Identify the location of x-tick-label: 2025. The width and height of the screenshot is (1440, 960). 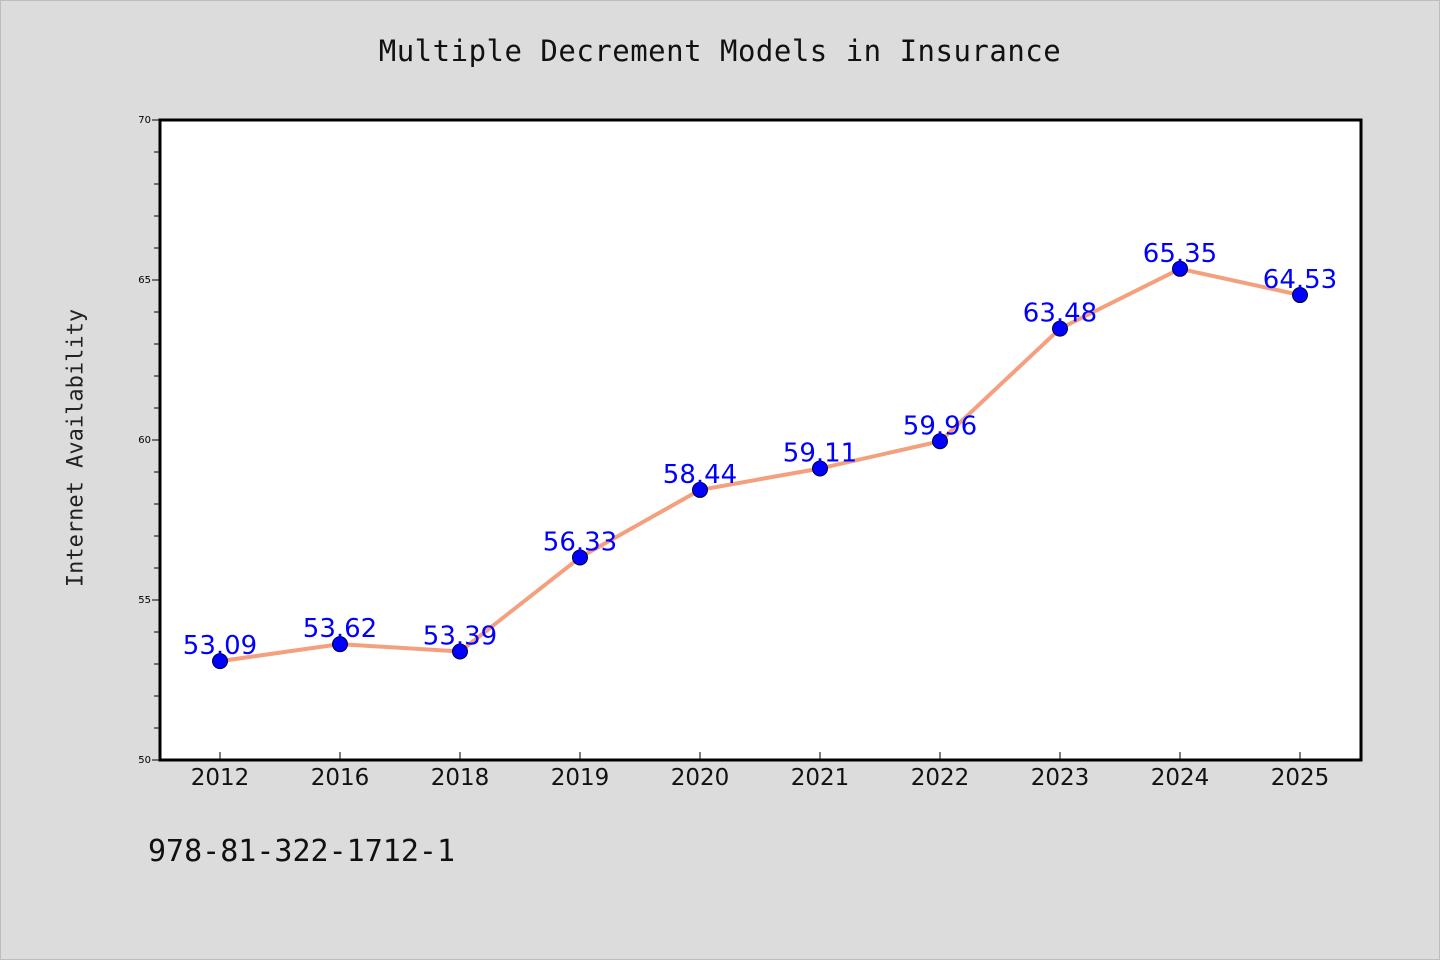
(1300, 778).